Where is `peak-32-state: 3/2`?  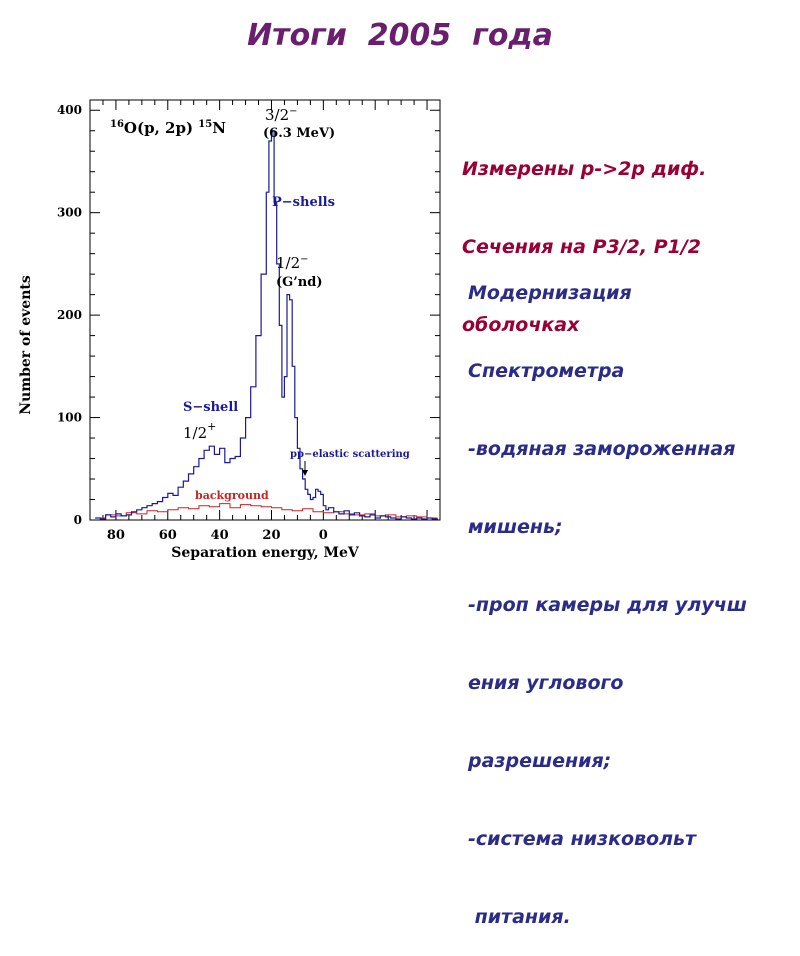 peak-32-state: 3/2 is located at coordinates (277, 115).